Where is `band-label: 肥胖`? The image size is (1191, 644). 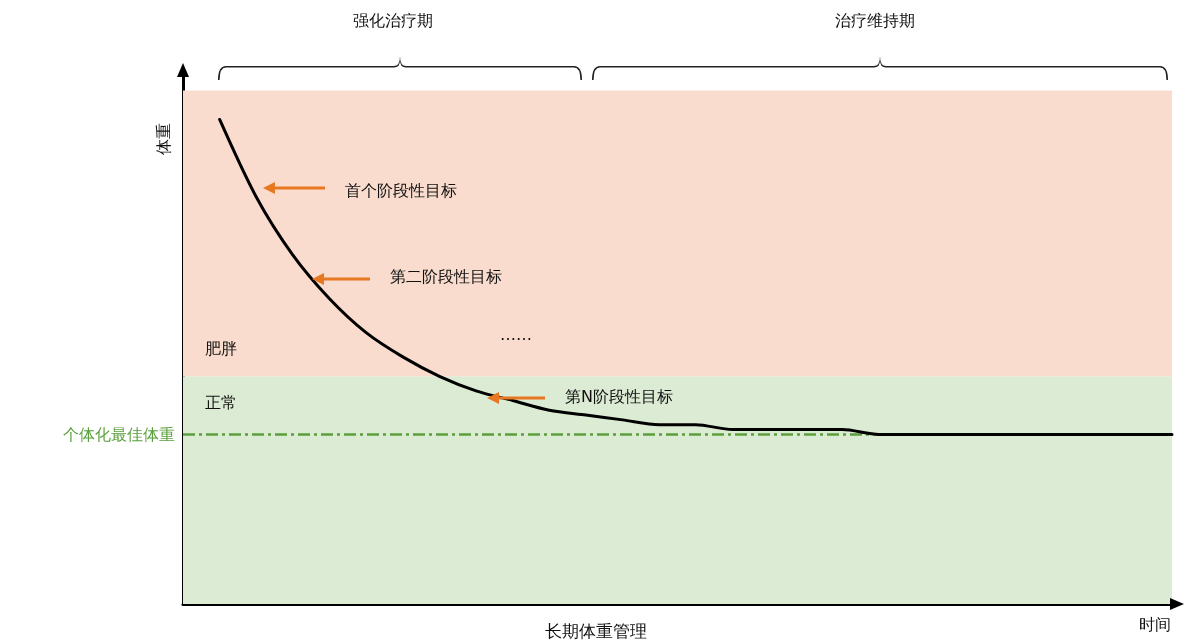
band-label: 肥胖 is located at coordinates (221, 348).